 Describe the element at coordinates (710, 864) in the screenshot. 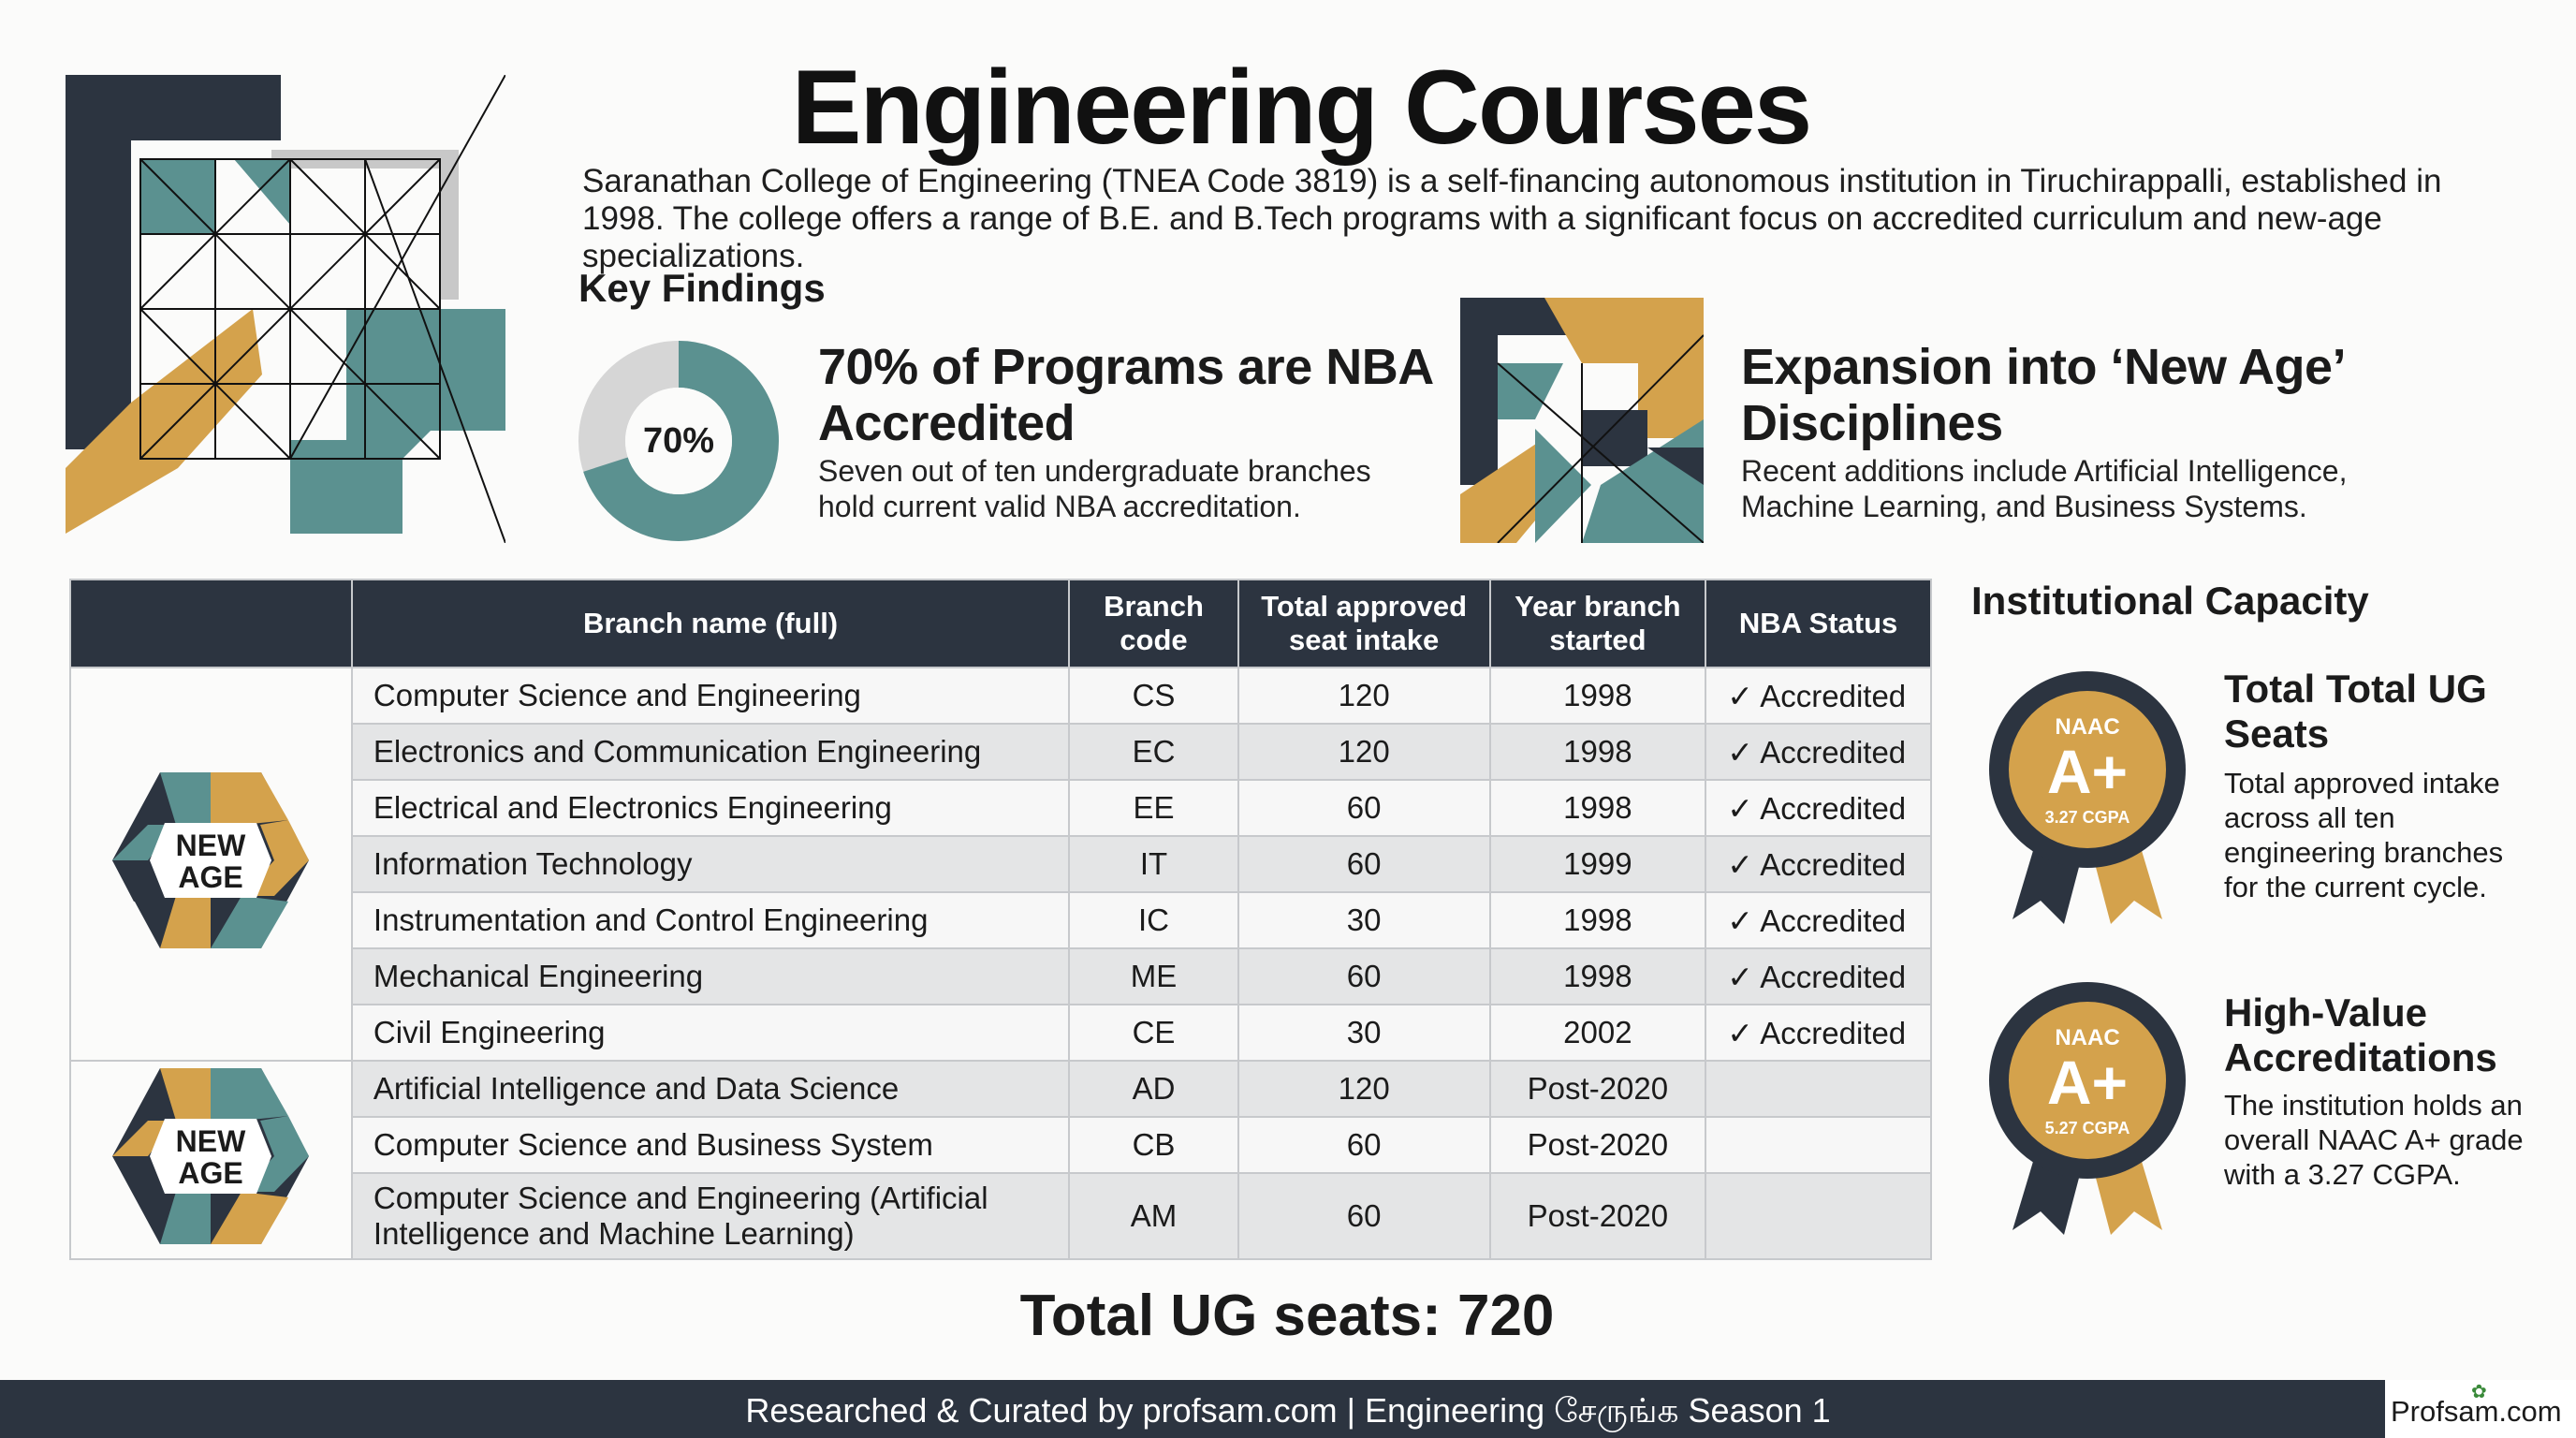

I see `cell-branch-name: Information Technology` at that location.